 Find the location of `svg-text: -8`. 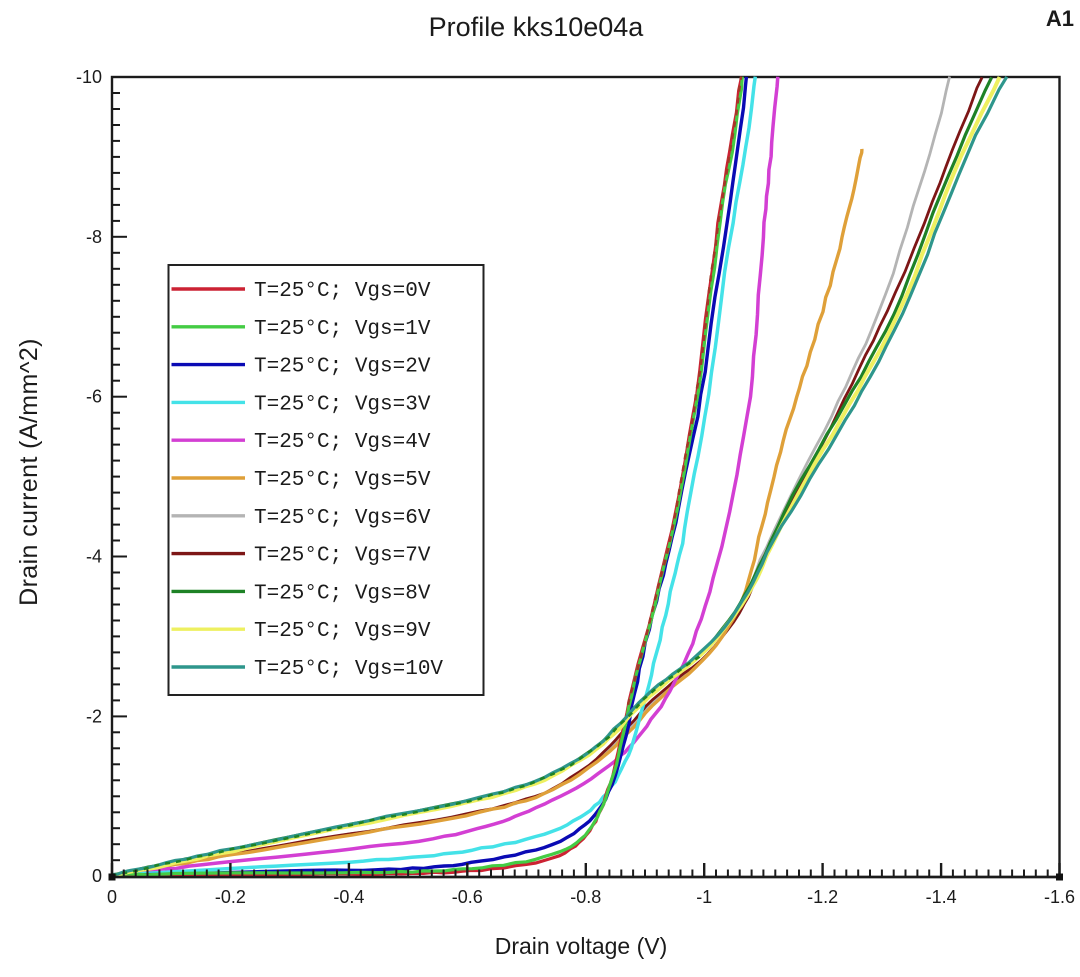

svg-text: -8 is located at coordinates (94, 237).